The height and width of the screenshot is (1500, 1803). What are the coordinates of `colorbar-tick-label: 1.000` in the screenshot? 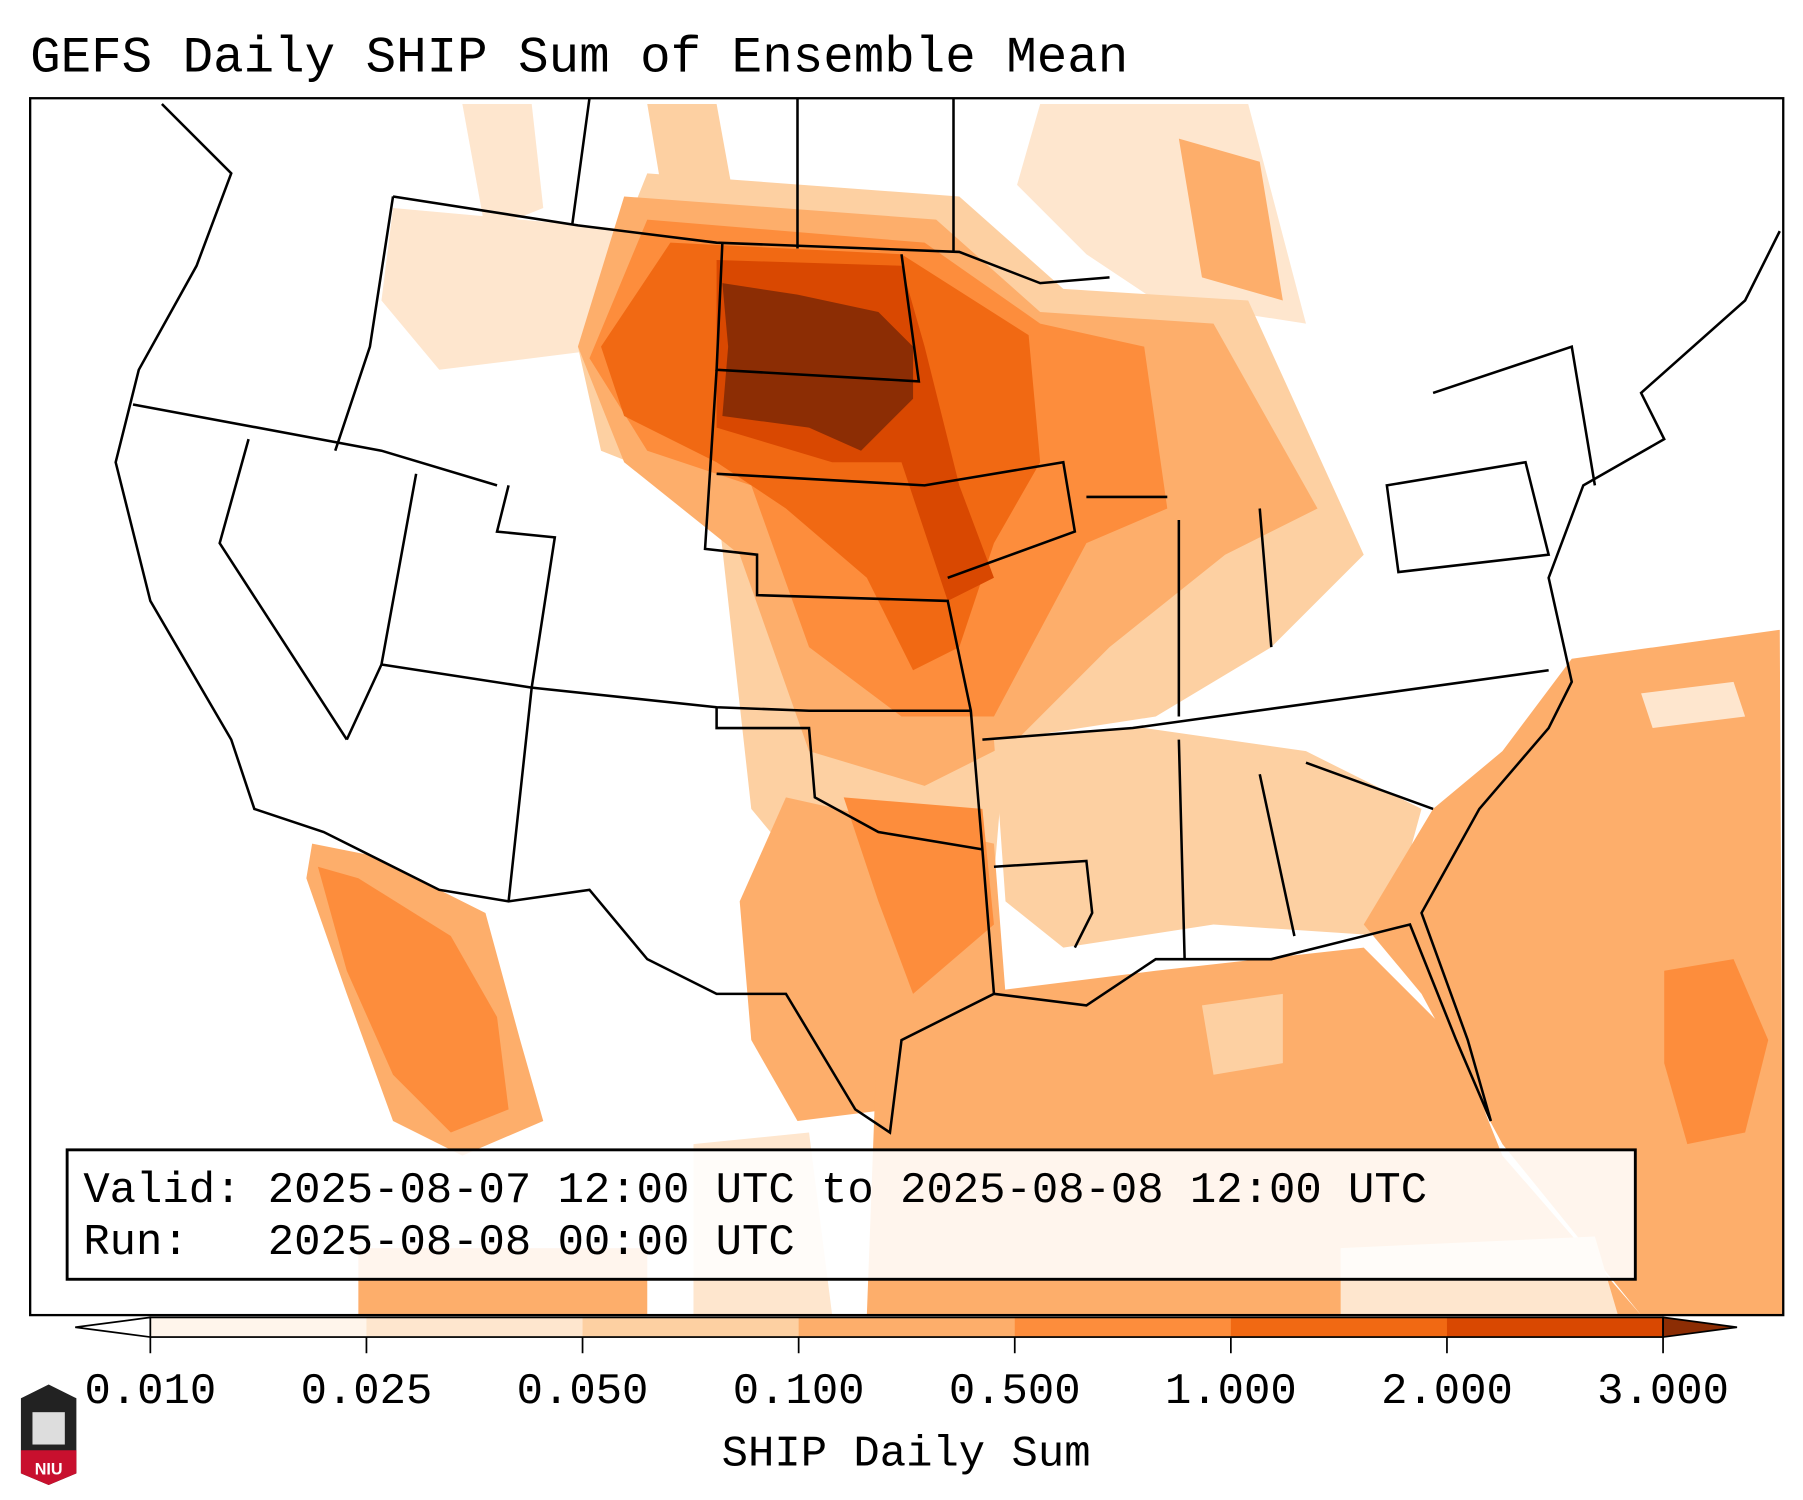 It's located at (1231, 1392).